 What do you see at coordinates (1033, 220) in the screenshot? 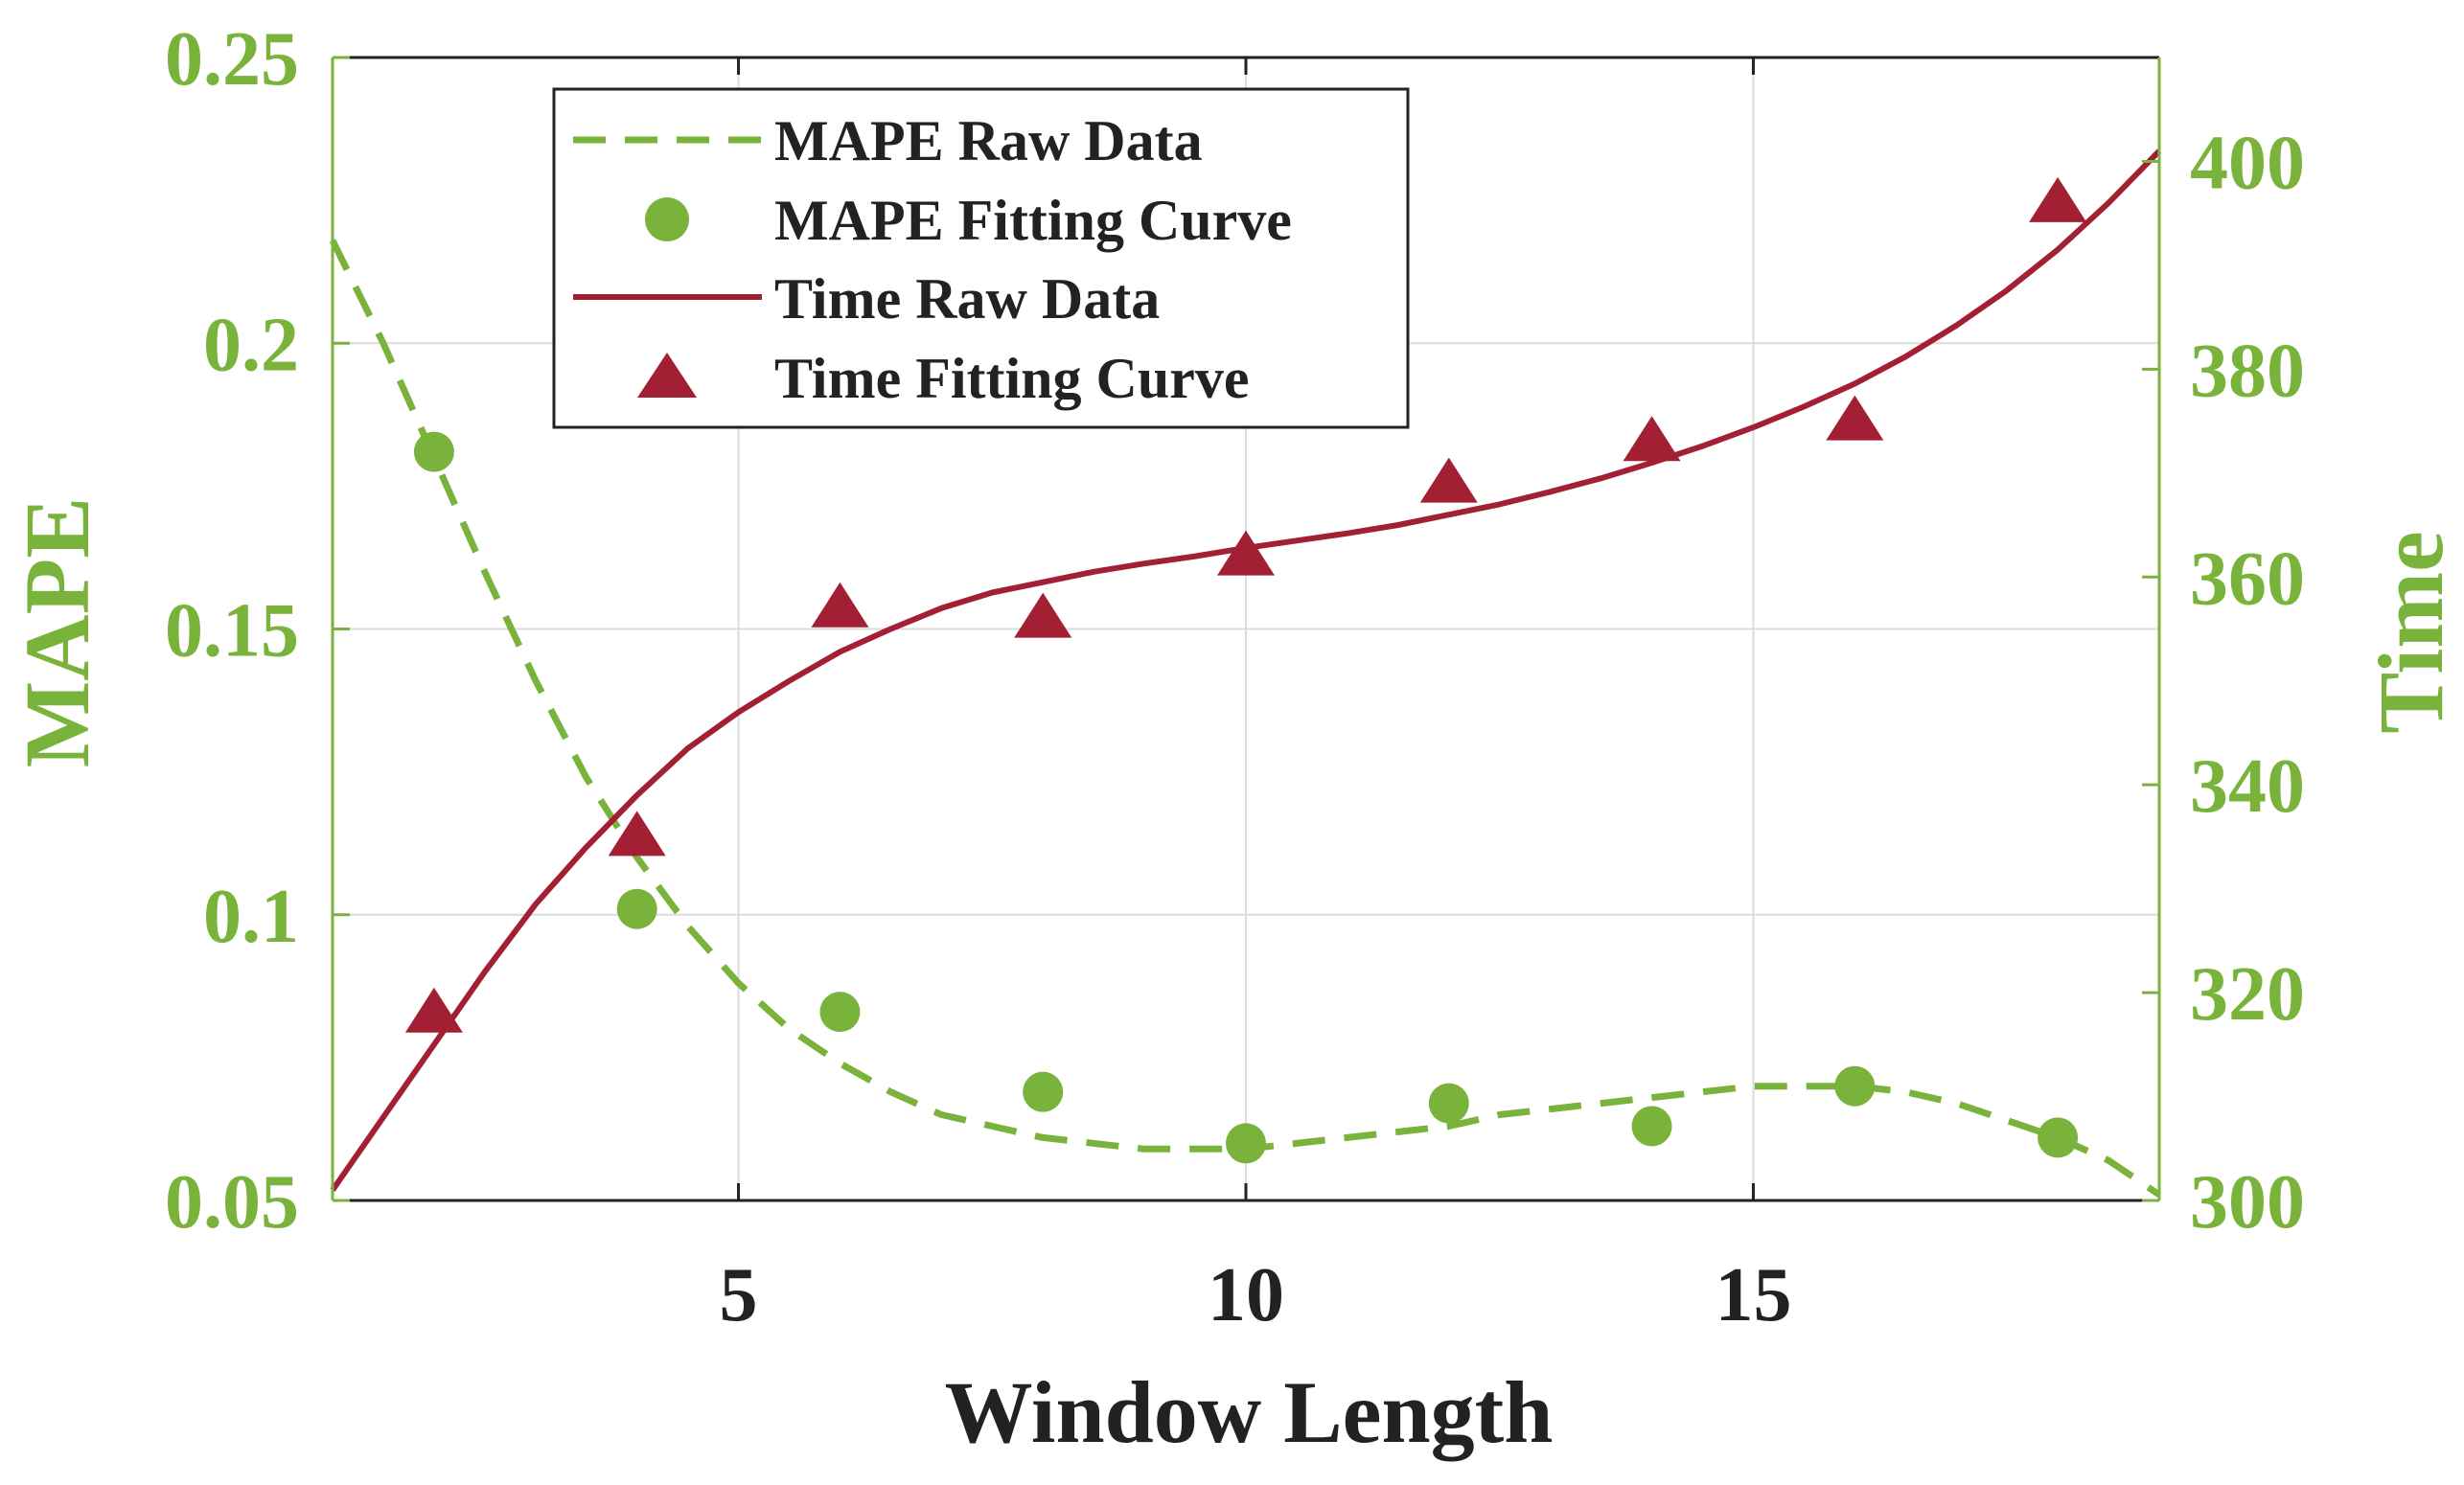
I see `legend-label: MAPE Fitting Curve` at bounding box center [1033, 220].